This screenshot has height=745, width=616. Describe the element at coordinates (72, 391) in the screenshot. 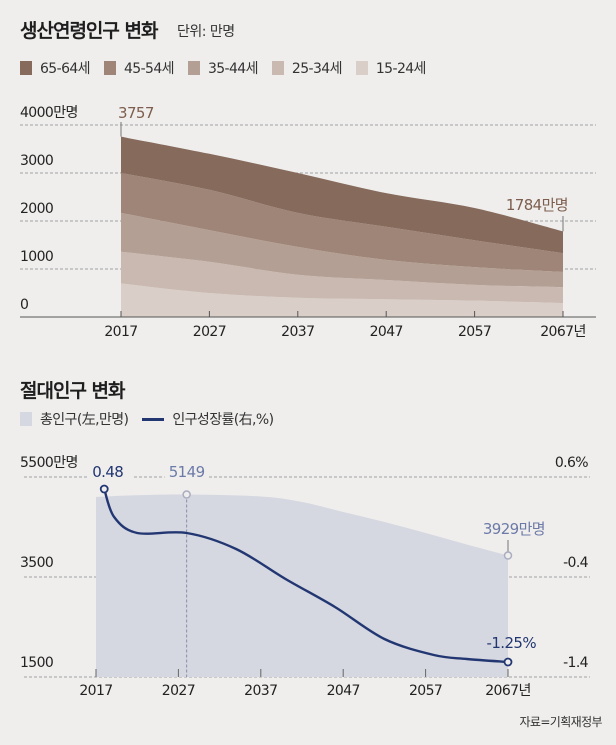

I see `chart2-title: 절대인구 변화` at that location.